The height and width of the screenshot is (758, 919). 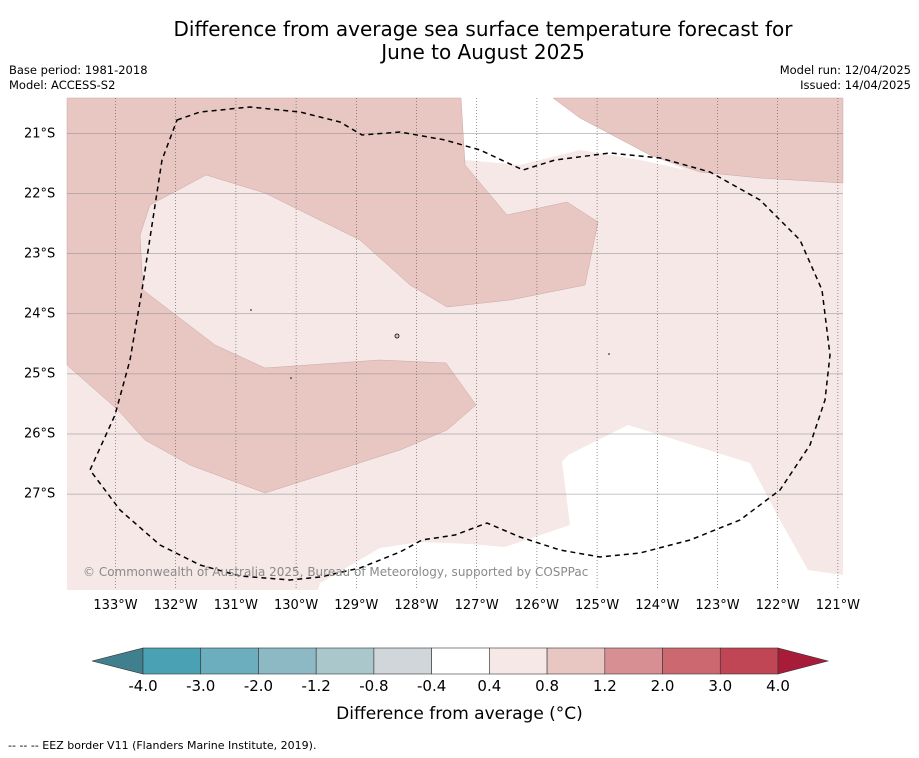 What do you see at coordinates (845, 70) in the screenshot?
I see `model-run: Model run: 12/04/2025` at bounding box center [845, 70].